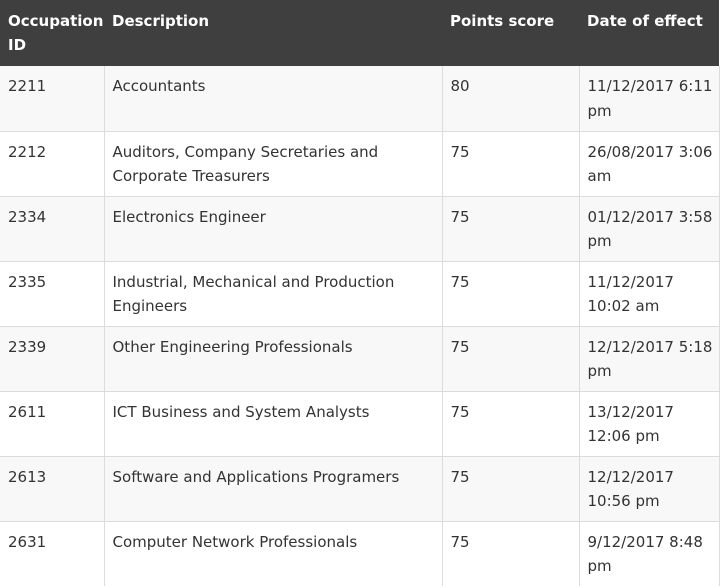  Describe the element at coordinates (52, 164) in the screenshot. I see `cell-occupation-id: 2212` at that location.